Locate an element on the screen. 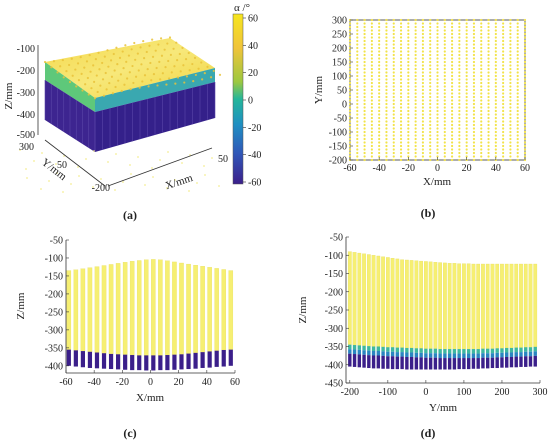 This screenshot has height=445, width=550. panel-a-colorbar-ticks: 60 40 20 0 -20 -40 -60 is located at coordinates (252, 101).